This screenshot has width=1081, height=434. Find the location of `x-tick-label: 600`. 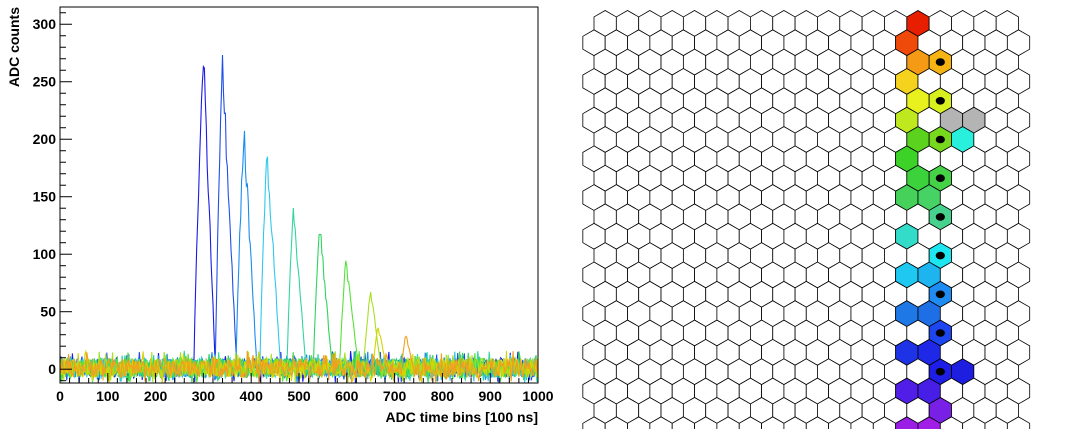

x-tick-label: 600 is located at coordinates (347, 396).